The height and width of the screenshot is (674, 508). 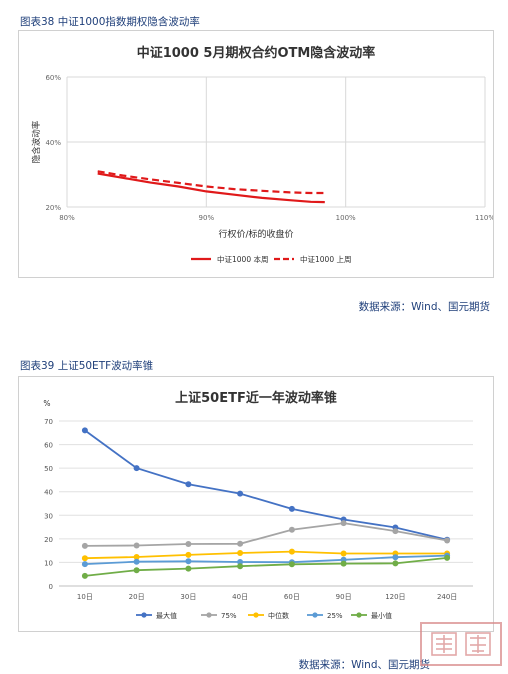 What do you see at coordinates (51, 587) in the screenshot?
I see `chart2-y-tick-label: 0` at bounding box center [51, 587].